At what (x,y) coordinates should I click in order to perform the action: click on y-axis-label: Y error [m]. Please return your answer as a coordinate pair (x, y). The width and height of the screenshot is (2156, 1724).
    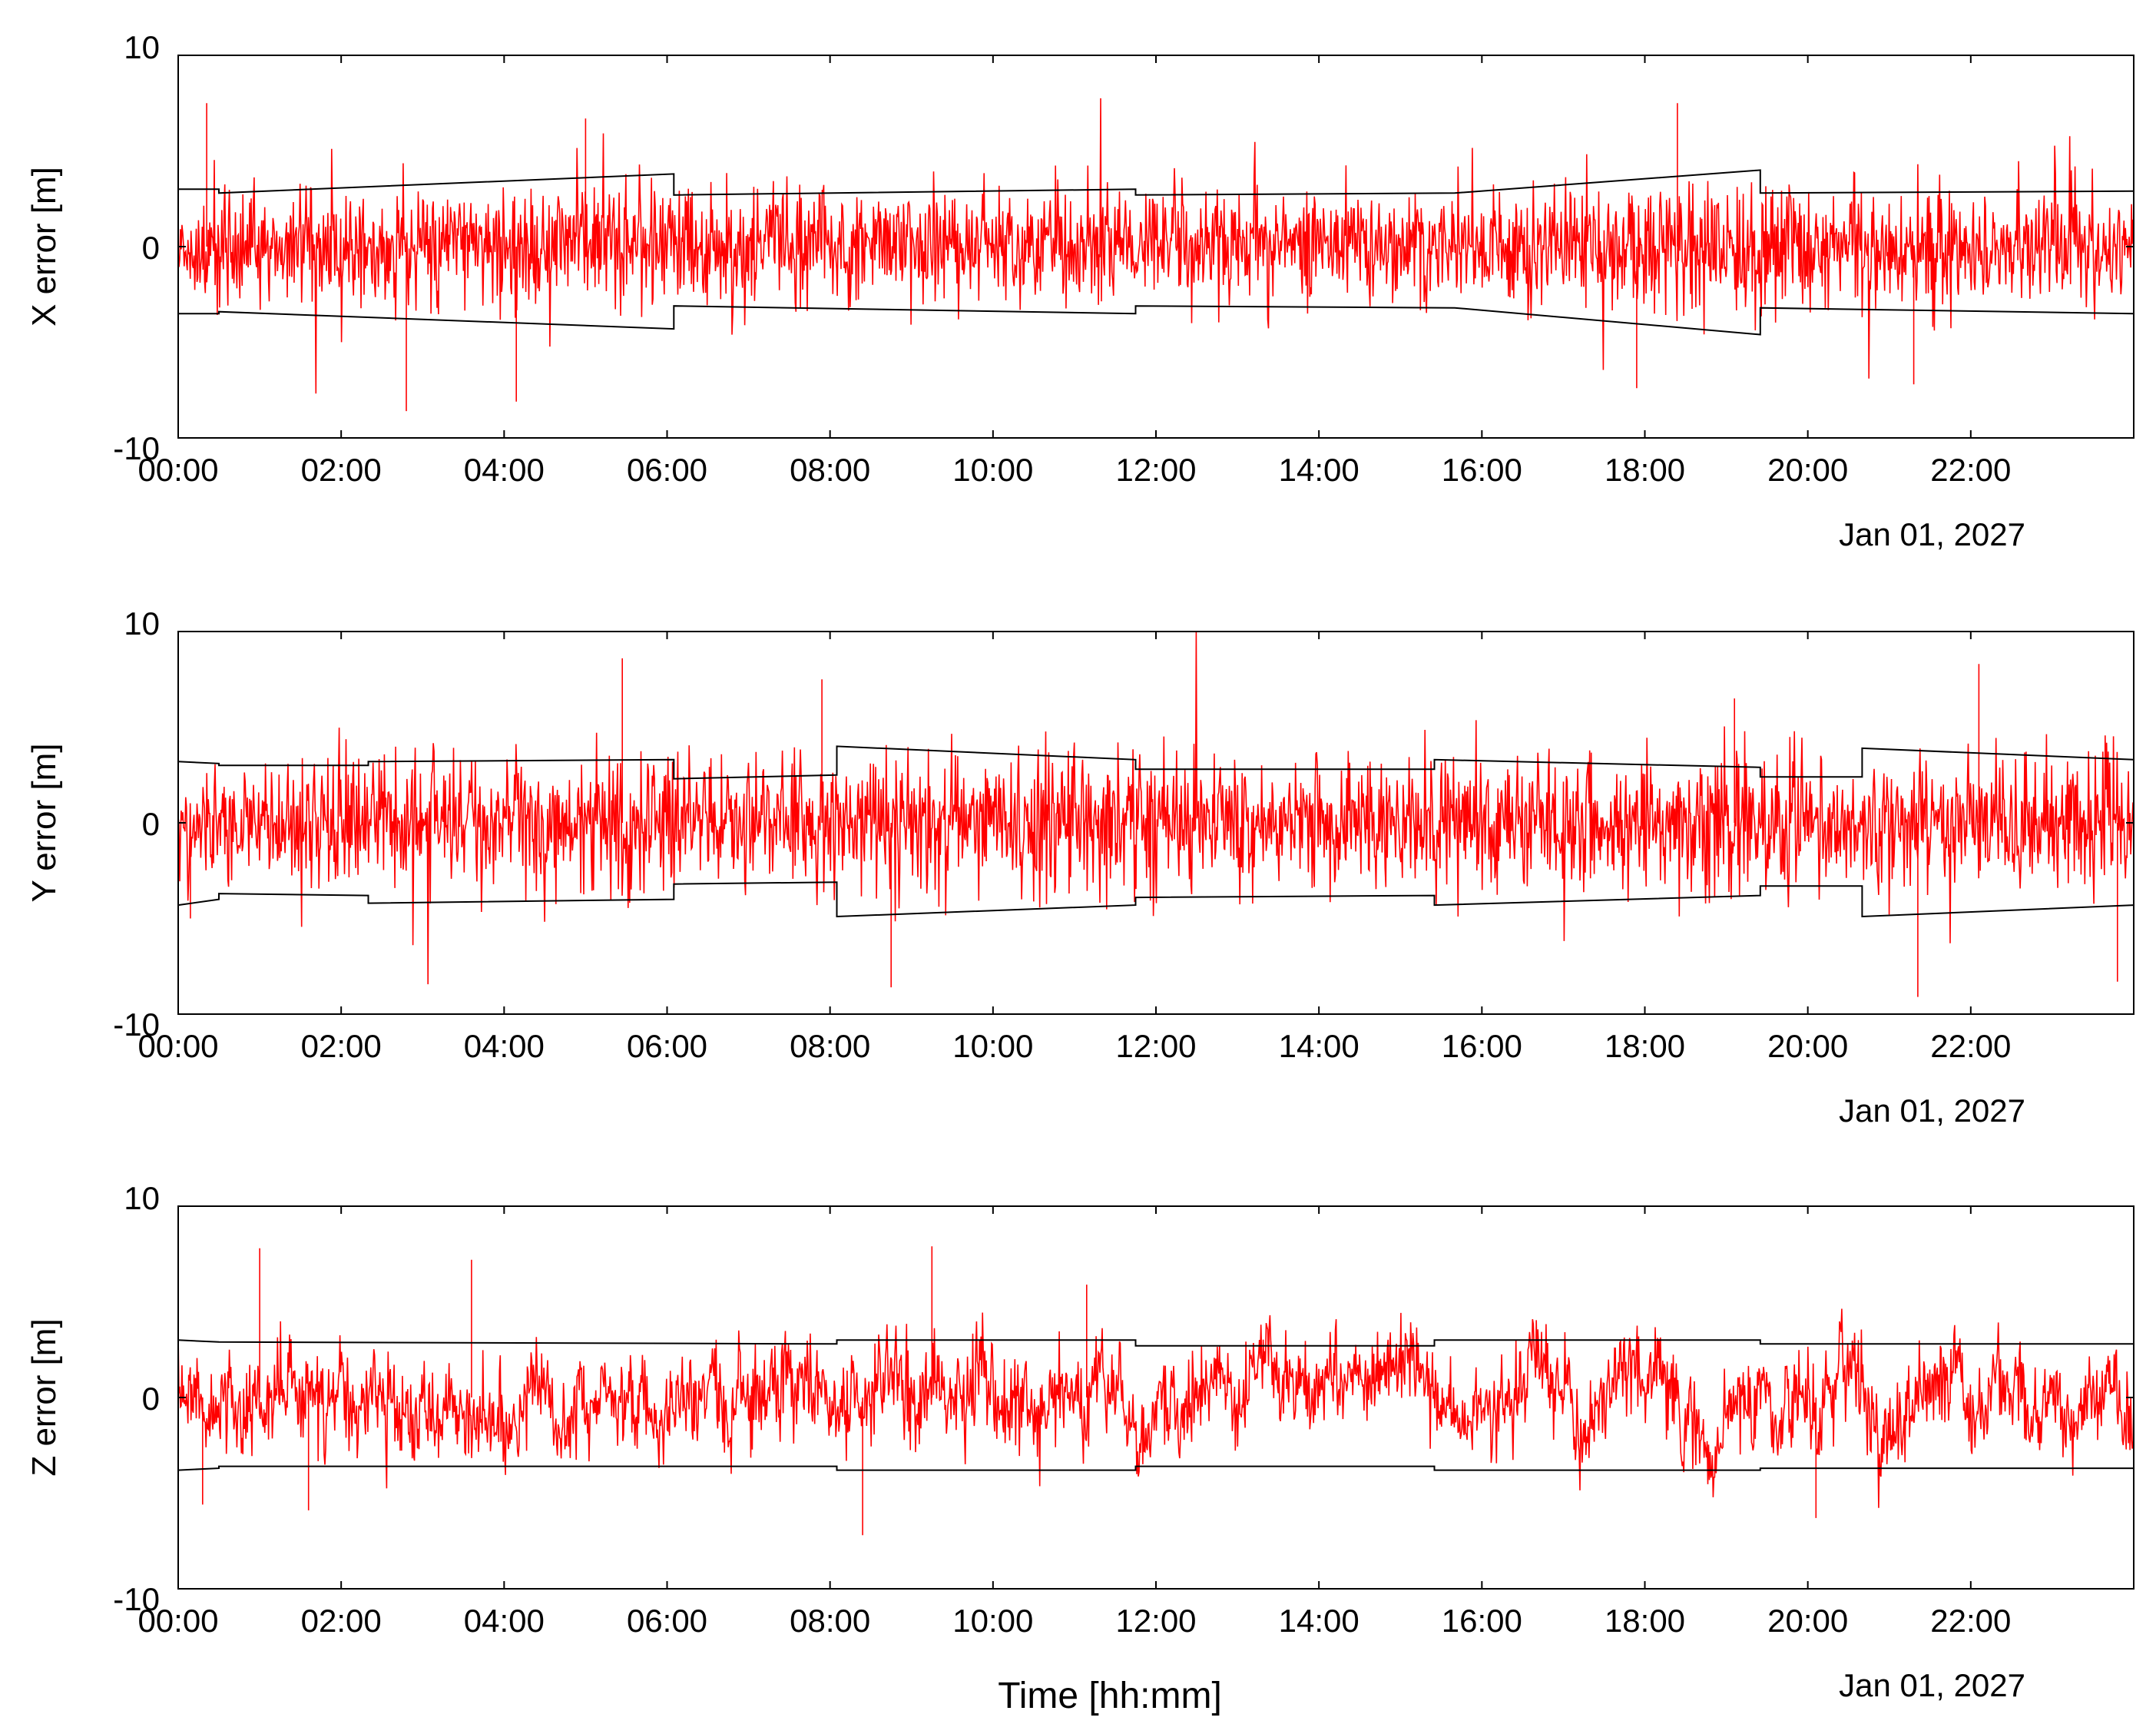
    Looking at the image, I should click on (44, 822).